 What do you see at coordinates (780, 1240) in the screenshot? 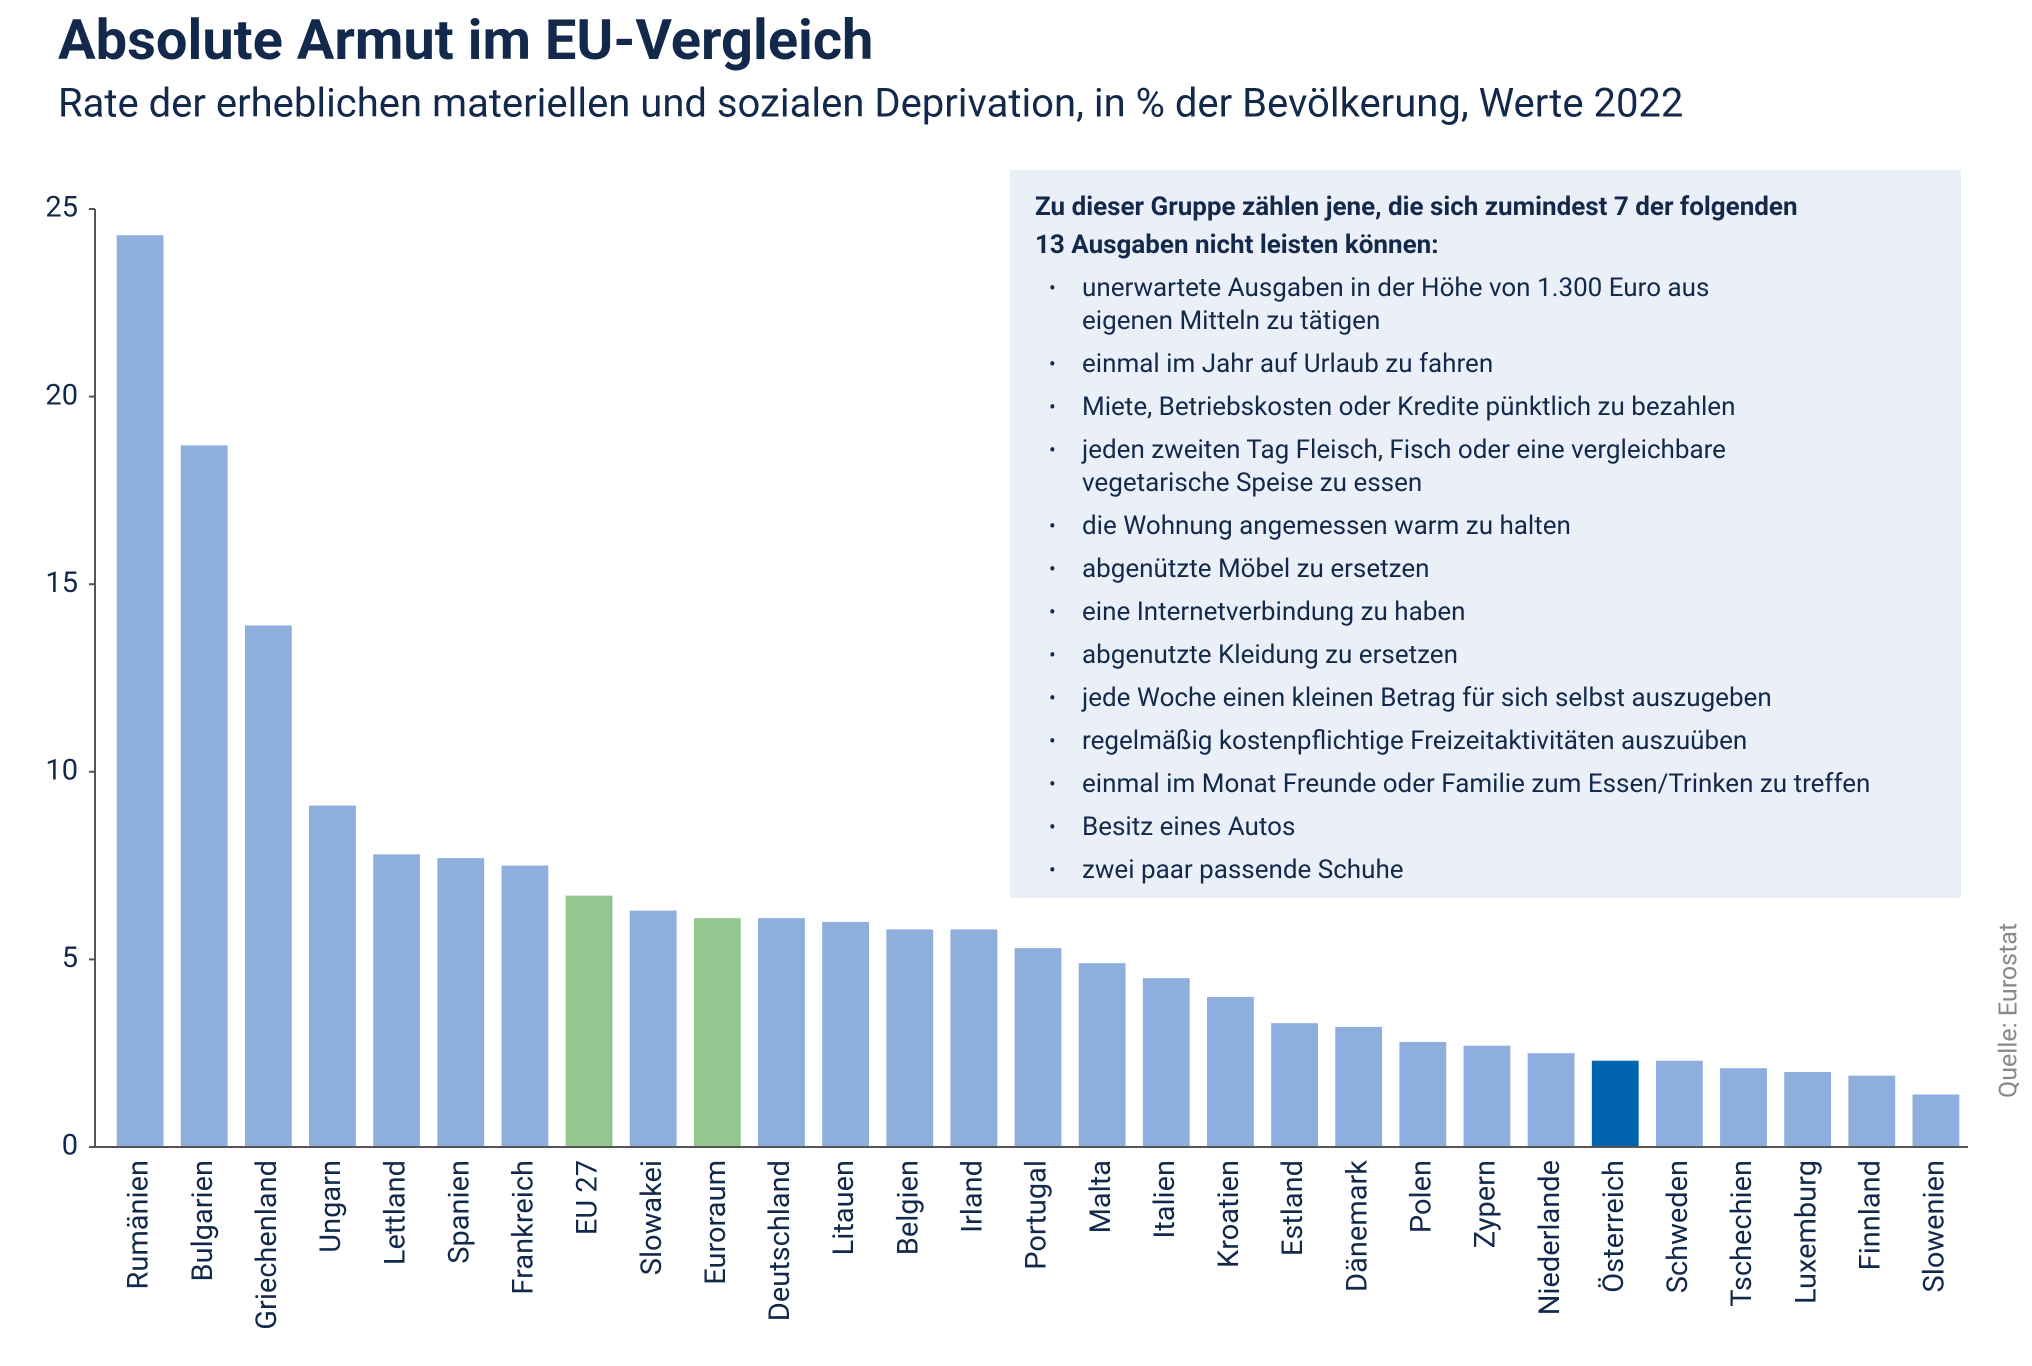
I see `x-tick-label: Deutschland` at bounding box center [780, 1240].